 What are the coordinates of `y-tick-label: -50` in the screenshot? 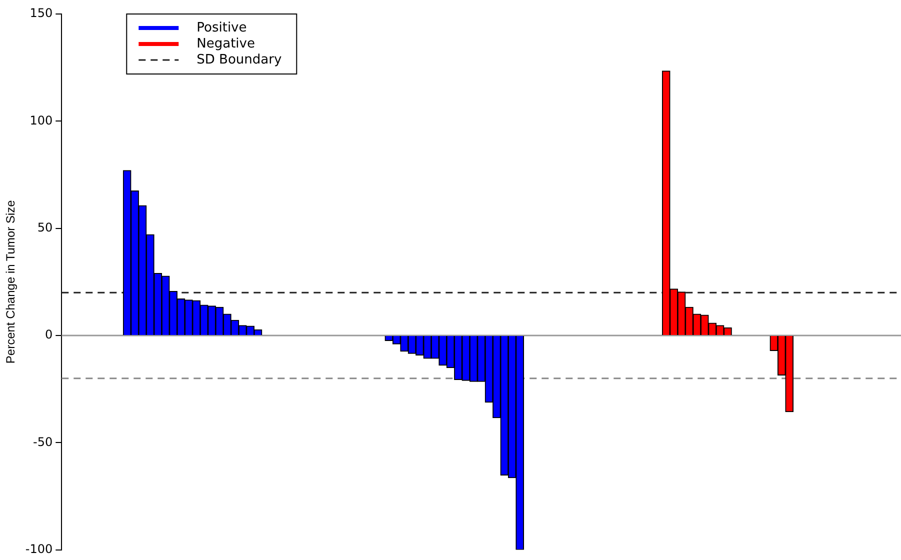 It's located at (43, 441).